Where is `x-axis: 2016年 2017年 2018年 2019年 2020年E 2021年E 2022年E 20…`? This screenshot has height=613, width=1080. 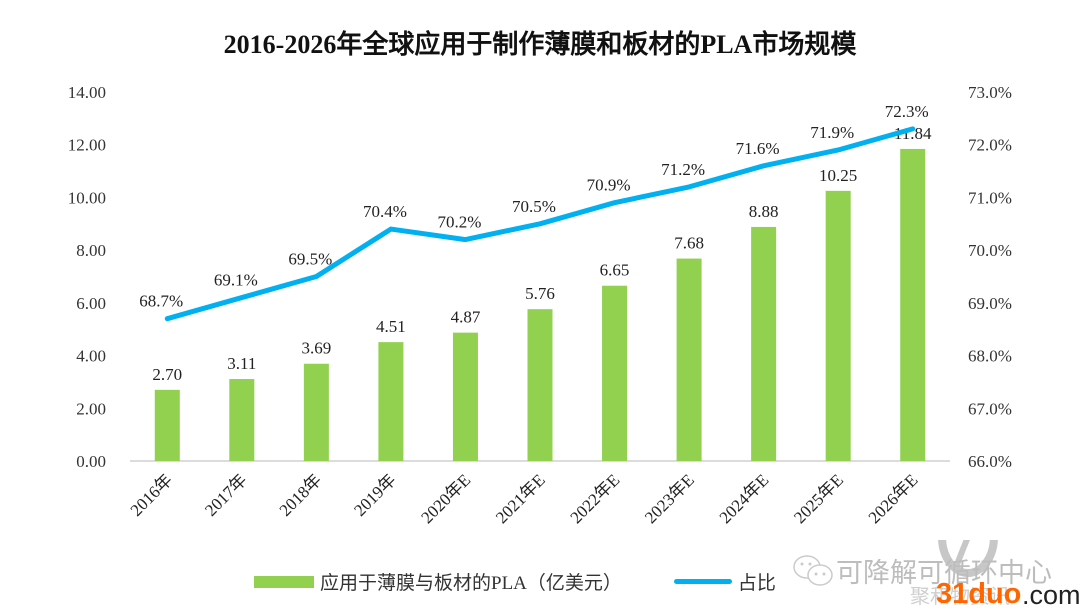
x-axis: 2016年 2017年 2018年 2019年 2020年E 2021年E 2022年E 20… is located at coordinates (524, 498).